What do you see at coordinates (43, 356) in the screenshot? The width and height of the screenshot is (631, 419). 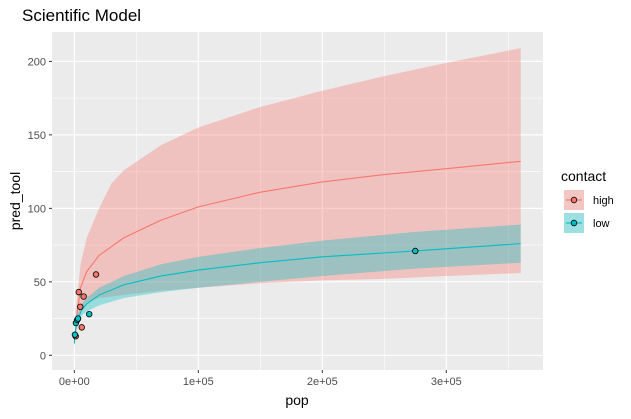 I see `y-tick-label: 0` at bounding box center [43, 356].